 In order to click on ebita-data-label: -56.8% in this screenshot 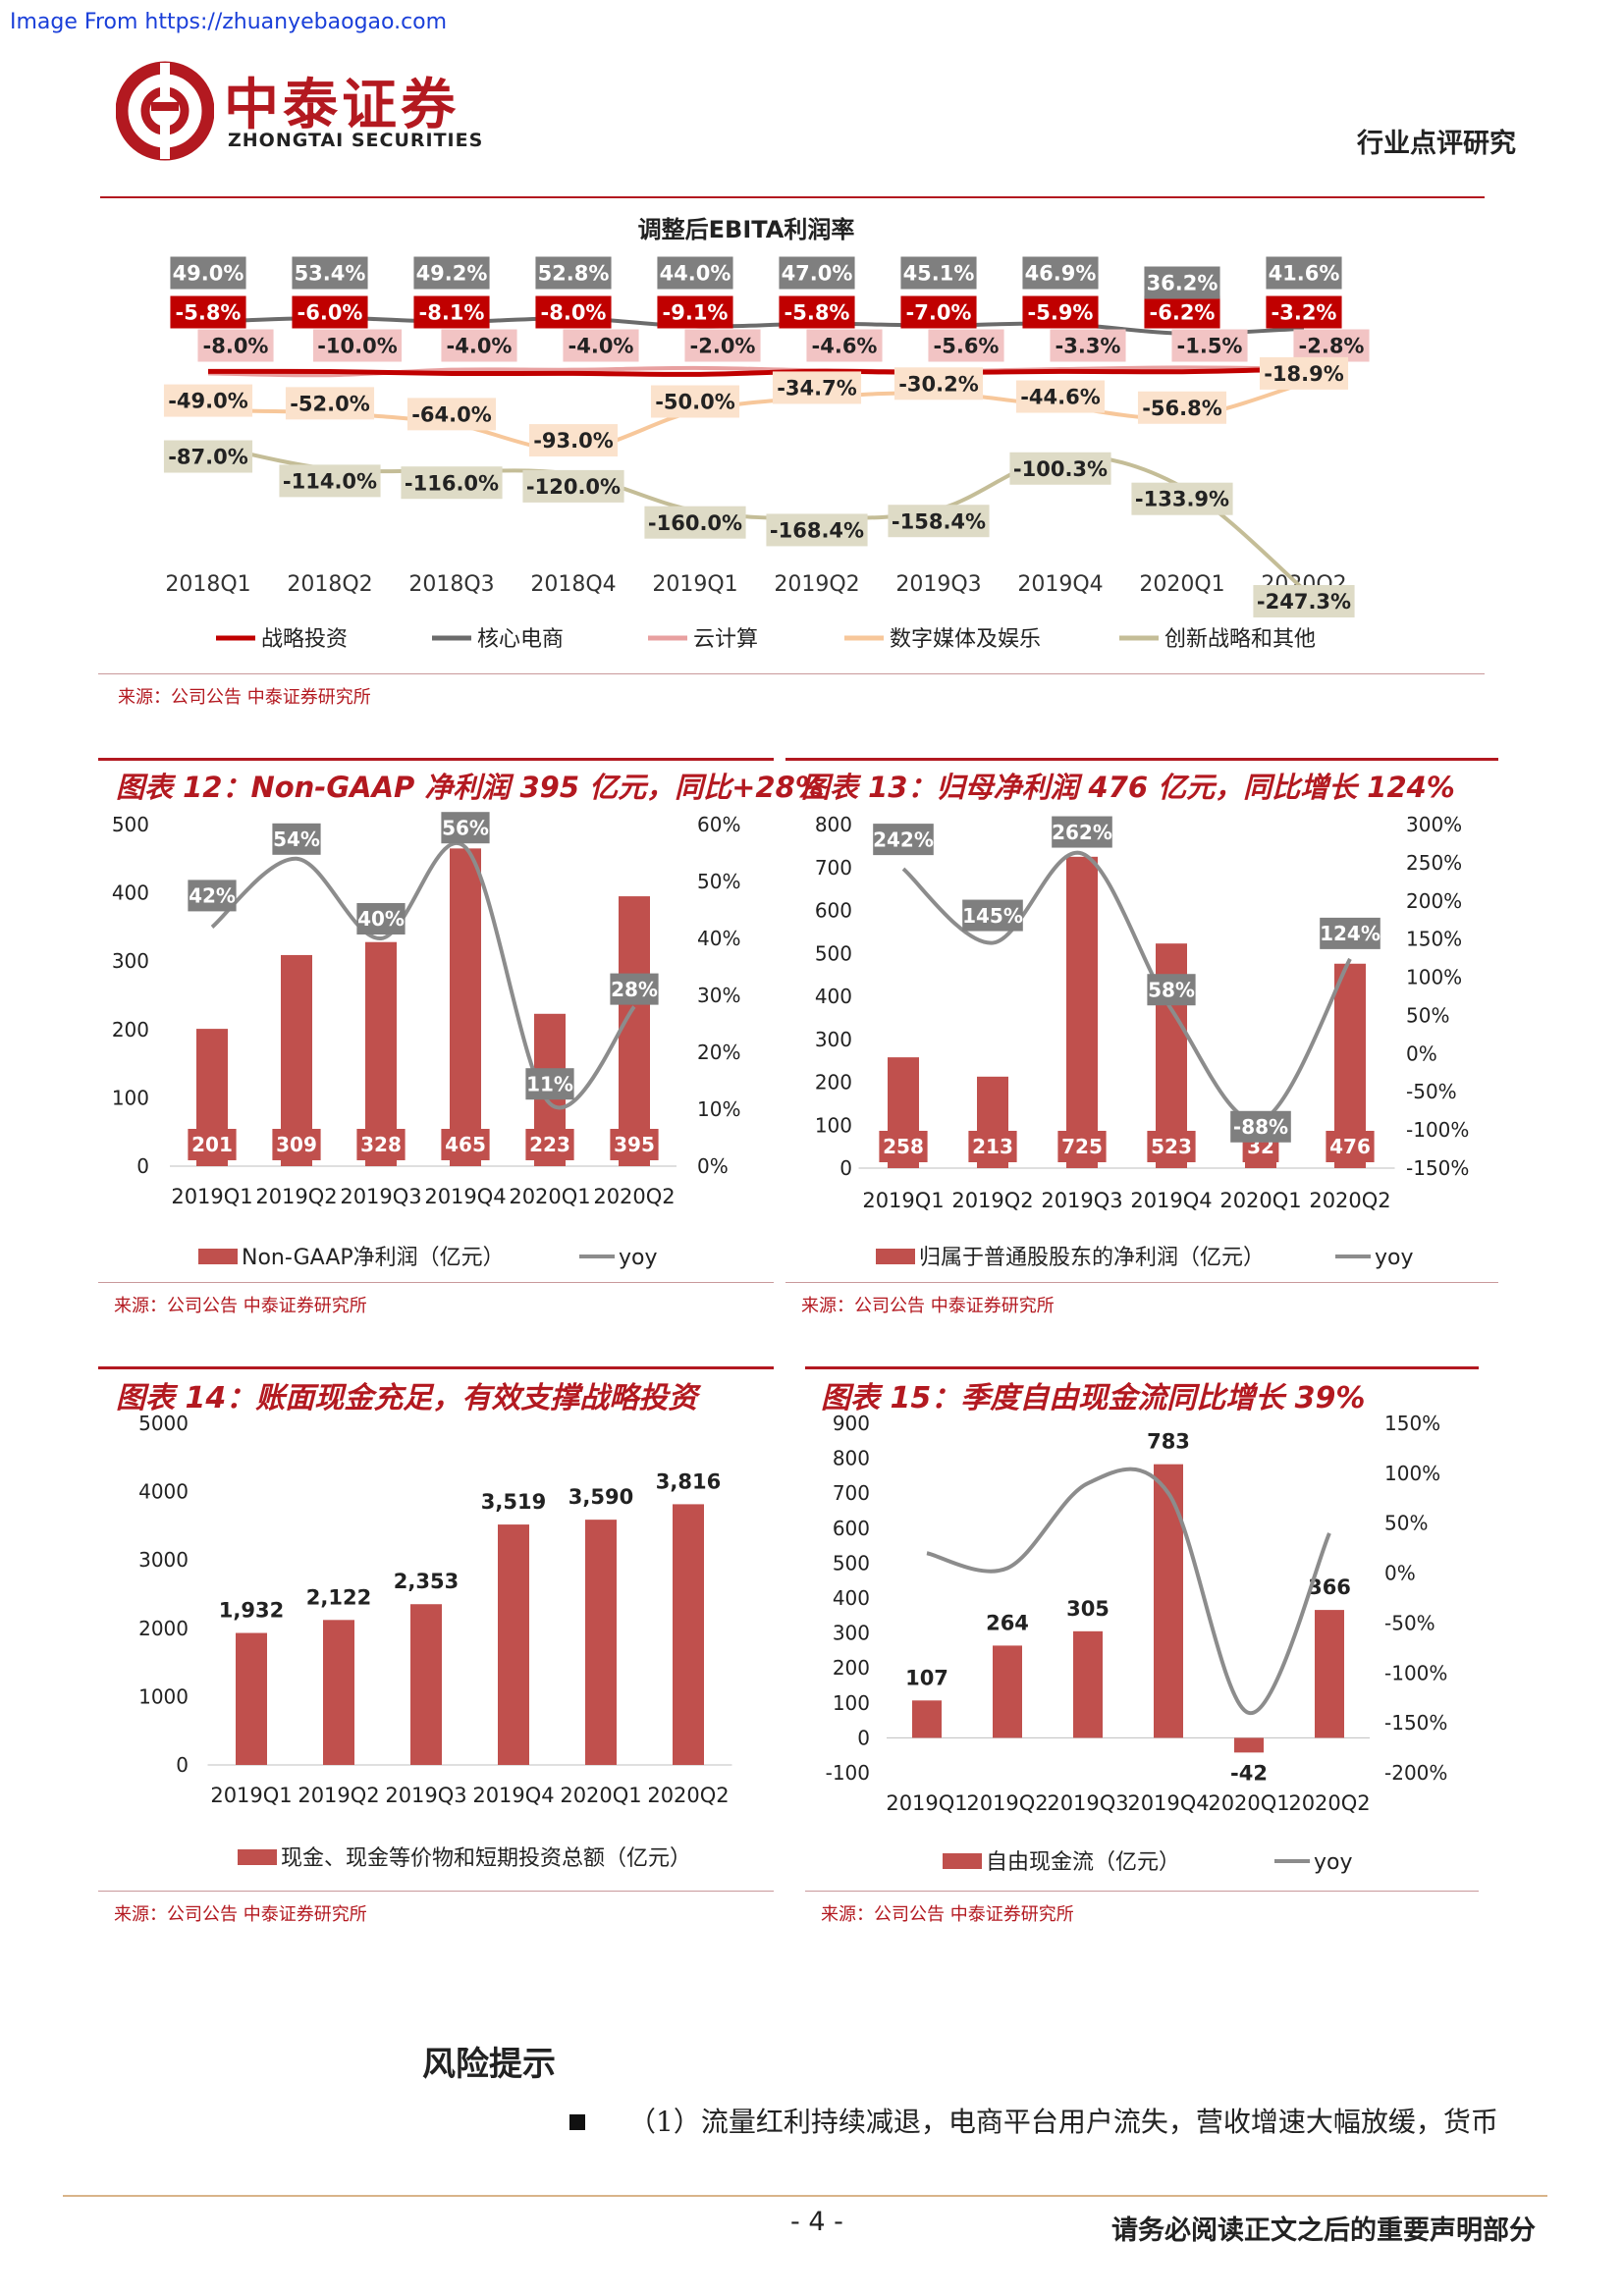, I will do `click(1182, 408)`.